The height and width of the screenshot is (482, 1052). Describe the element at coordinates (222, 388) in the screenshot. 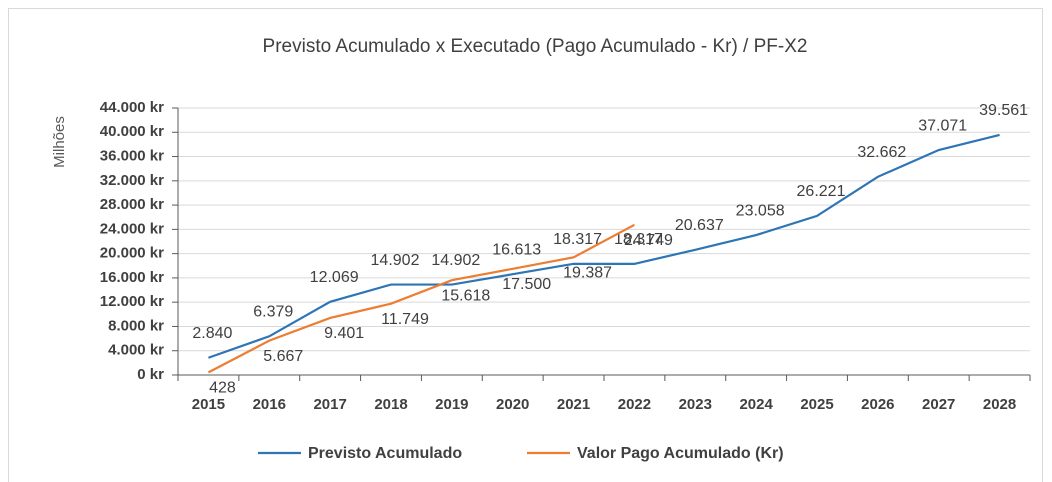

I see `data-label: 428` at that location.